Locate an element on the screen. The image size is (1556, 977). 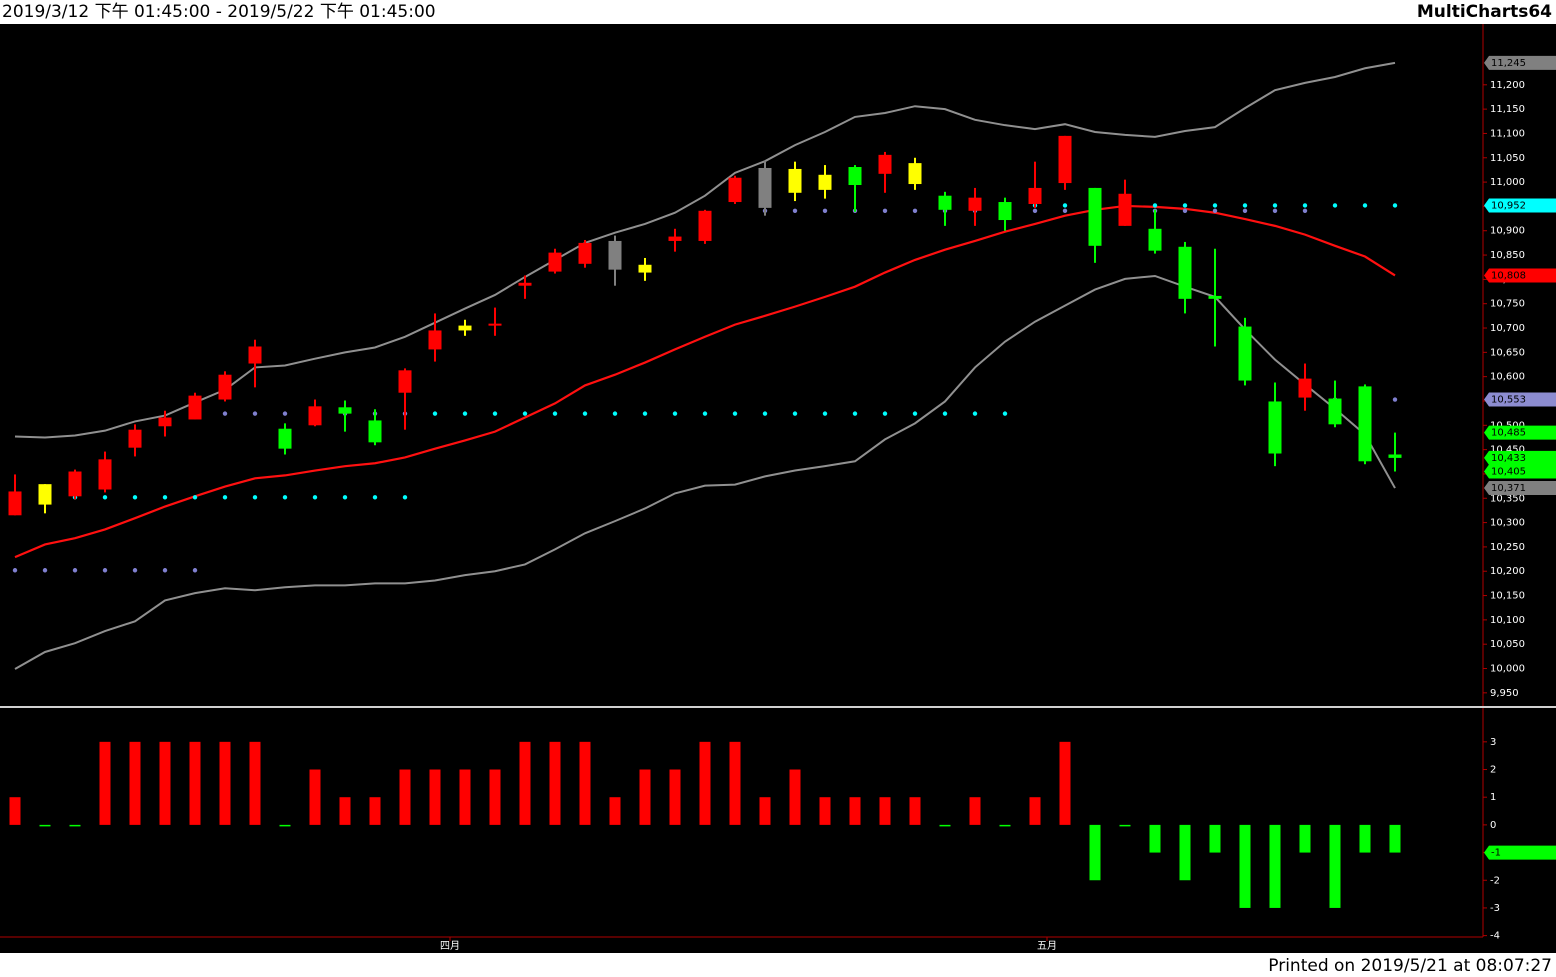
price-tag-label: 10,553 is located at coordinates (1508, 400).